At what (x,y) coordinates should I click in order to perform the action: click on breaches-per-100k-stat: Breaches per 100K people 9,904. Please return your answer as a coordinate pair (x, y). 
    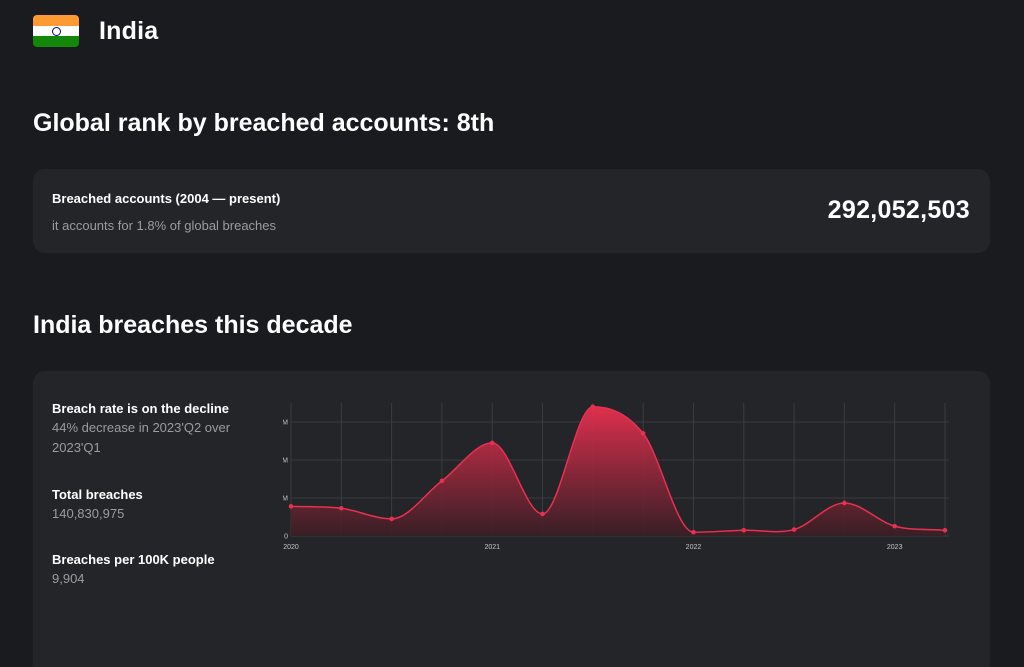
    Looking at the image, I should click on (147, 569).